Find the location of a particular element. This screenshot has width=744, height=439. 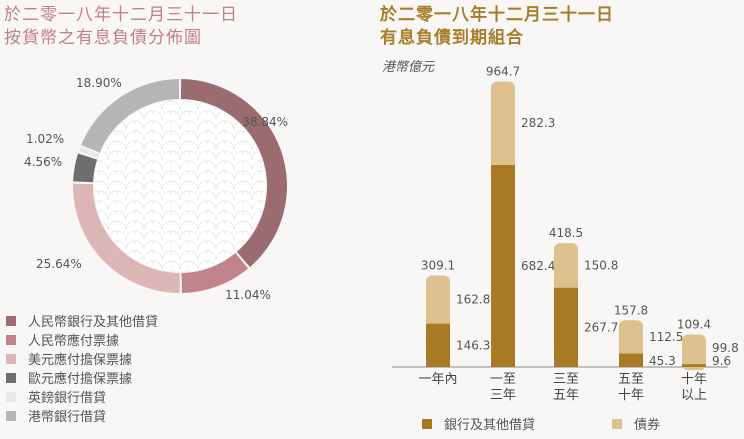

bar-value-bonds-3: 112.5 is located at coordinates (666, 337).